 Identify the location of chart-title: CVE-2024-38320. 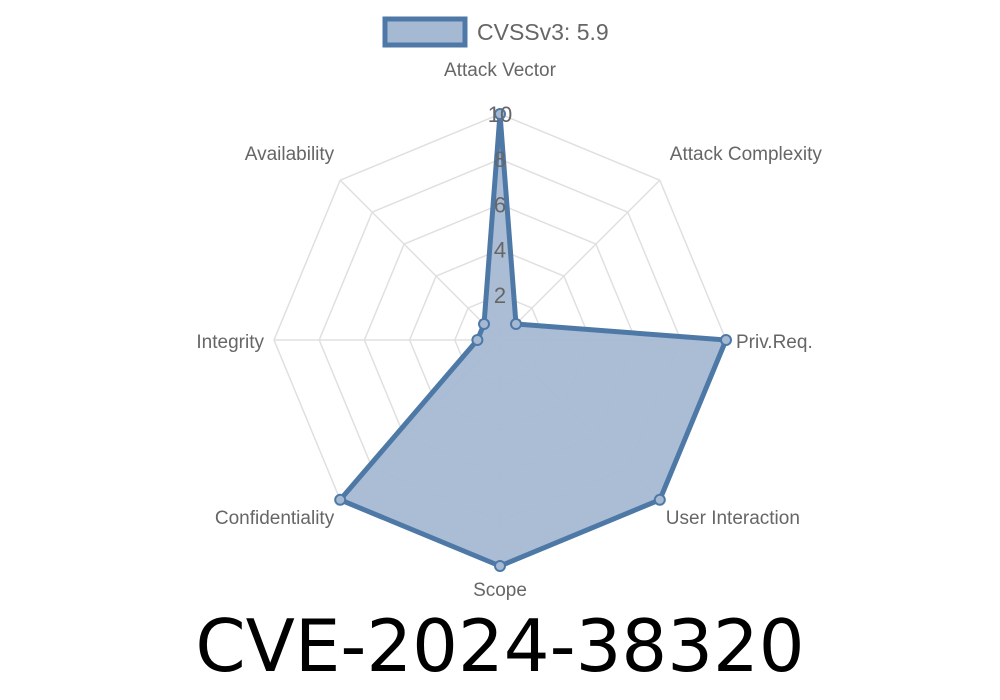
(500, 646).